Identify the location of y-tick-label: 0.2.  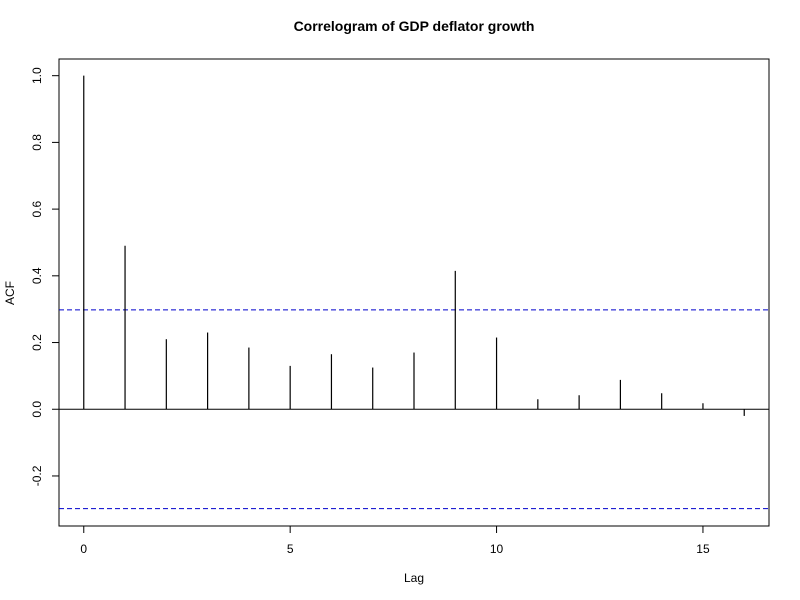
(37, 342).